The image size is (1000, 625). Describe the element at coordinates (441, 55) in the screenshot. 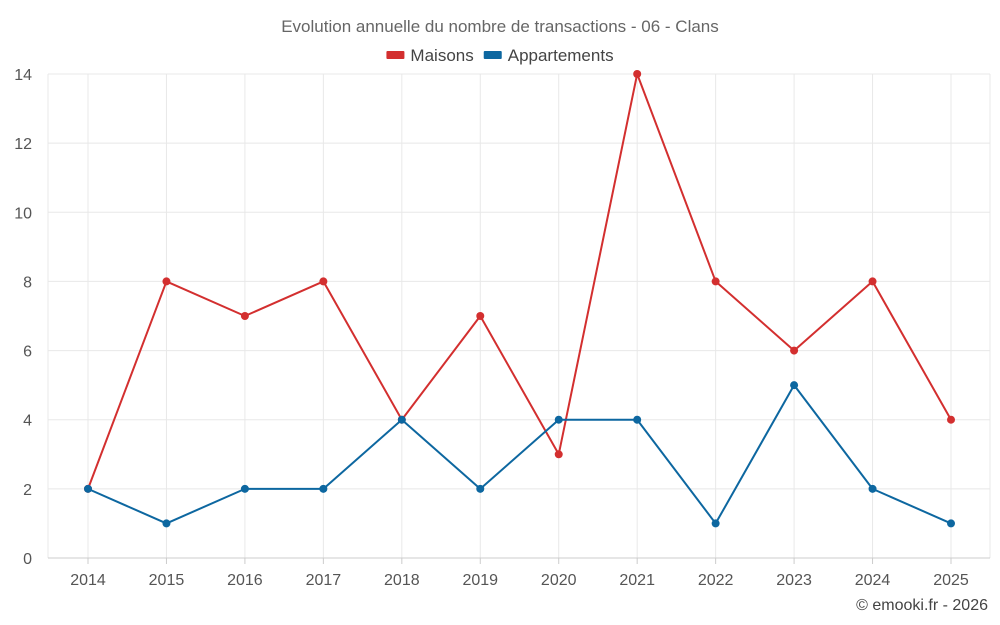

I see `legend-label-maisons: Maisons` at that location.